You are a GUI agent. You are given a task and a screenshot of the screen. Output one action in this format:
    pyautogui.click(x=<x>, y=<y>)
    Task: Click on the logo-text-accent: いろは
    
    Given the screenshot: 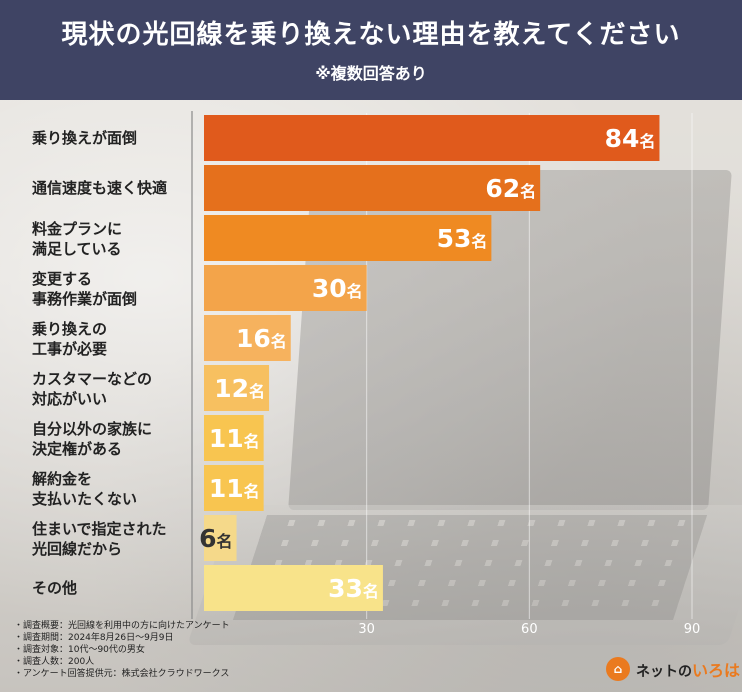 What is the action you would take?
    pyautogui.click(x=716, y=670)
    